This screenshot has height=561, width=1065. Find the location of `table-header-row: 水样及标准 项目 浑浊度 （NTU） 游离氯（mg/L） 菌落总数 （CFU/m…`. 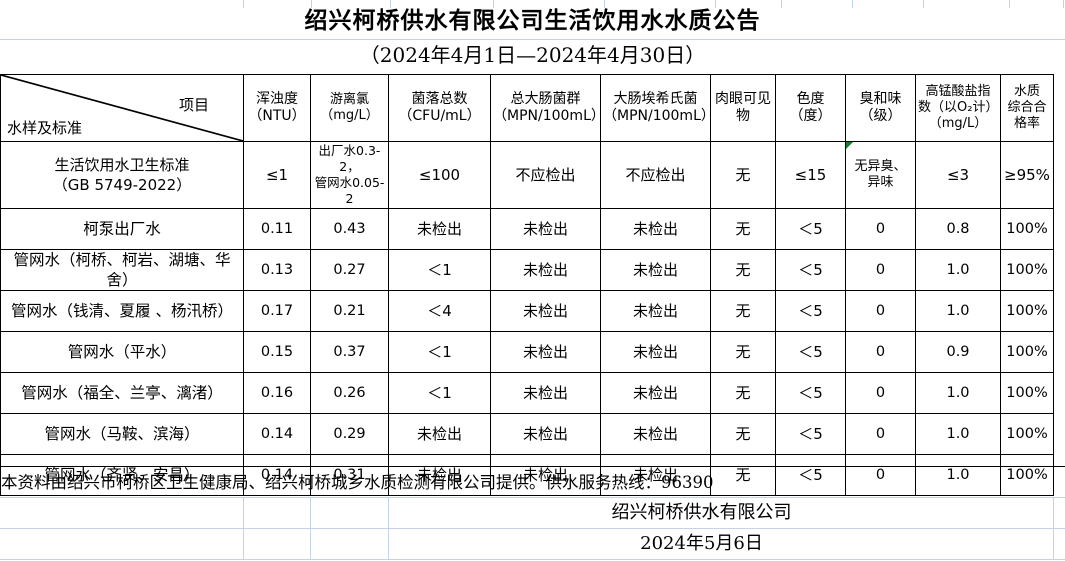

table-header-row: 水样及标准 项目 浑浊度 （NTU） 游离氯（mg/L） 菌落总数 （CFU/m… is located at coordinates (527, 108).